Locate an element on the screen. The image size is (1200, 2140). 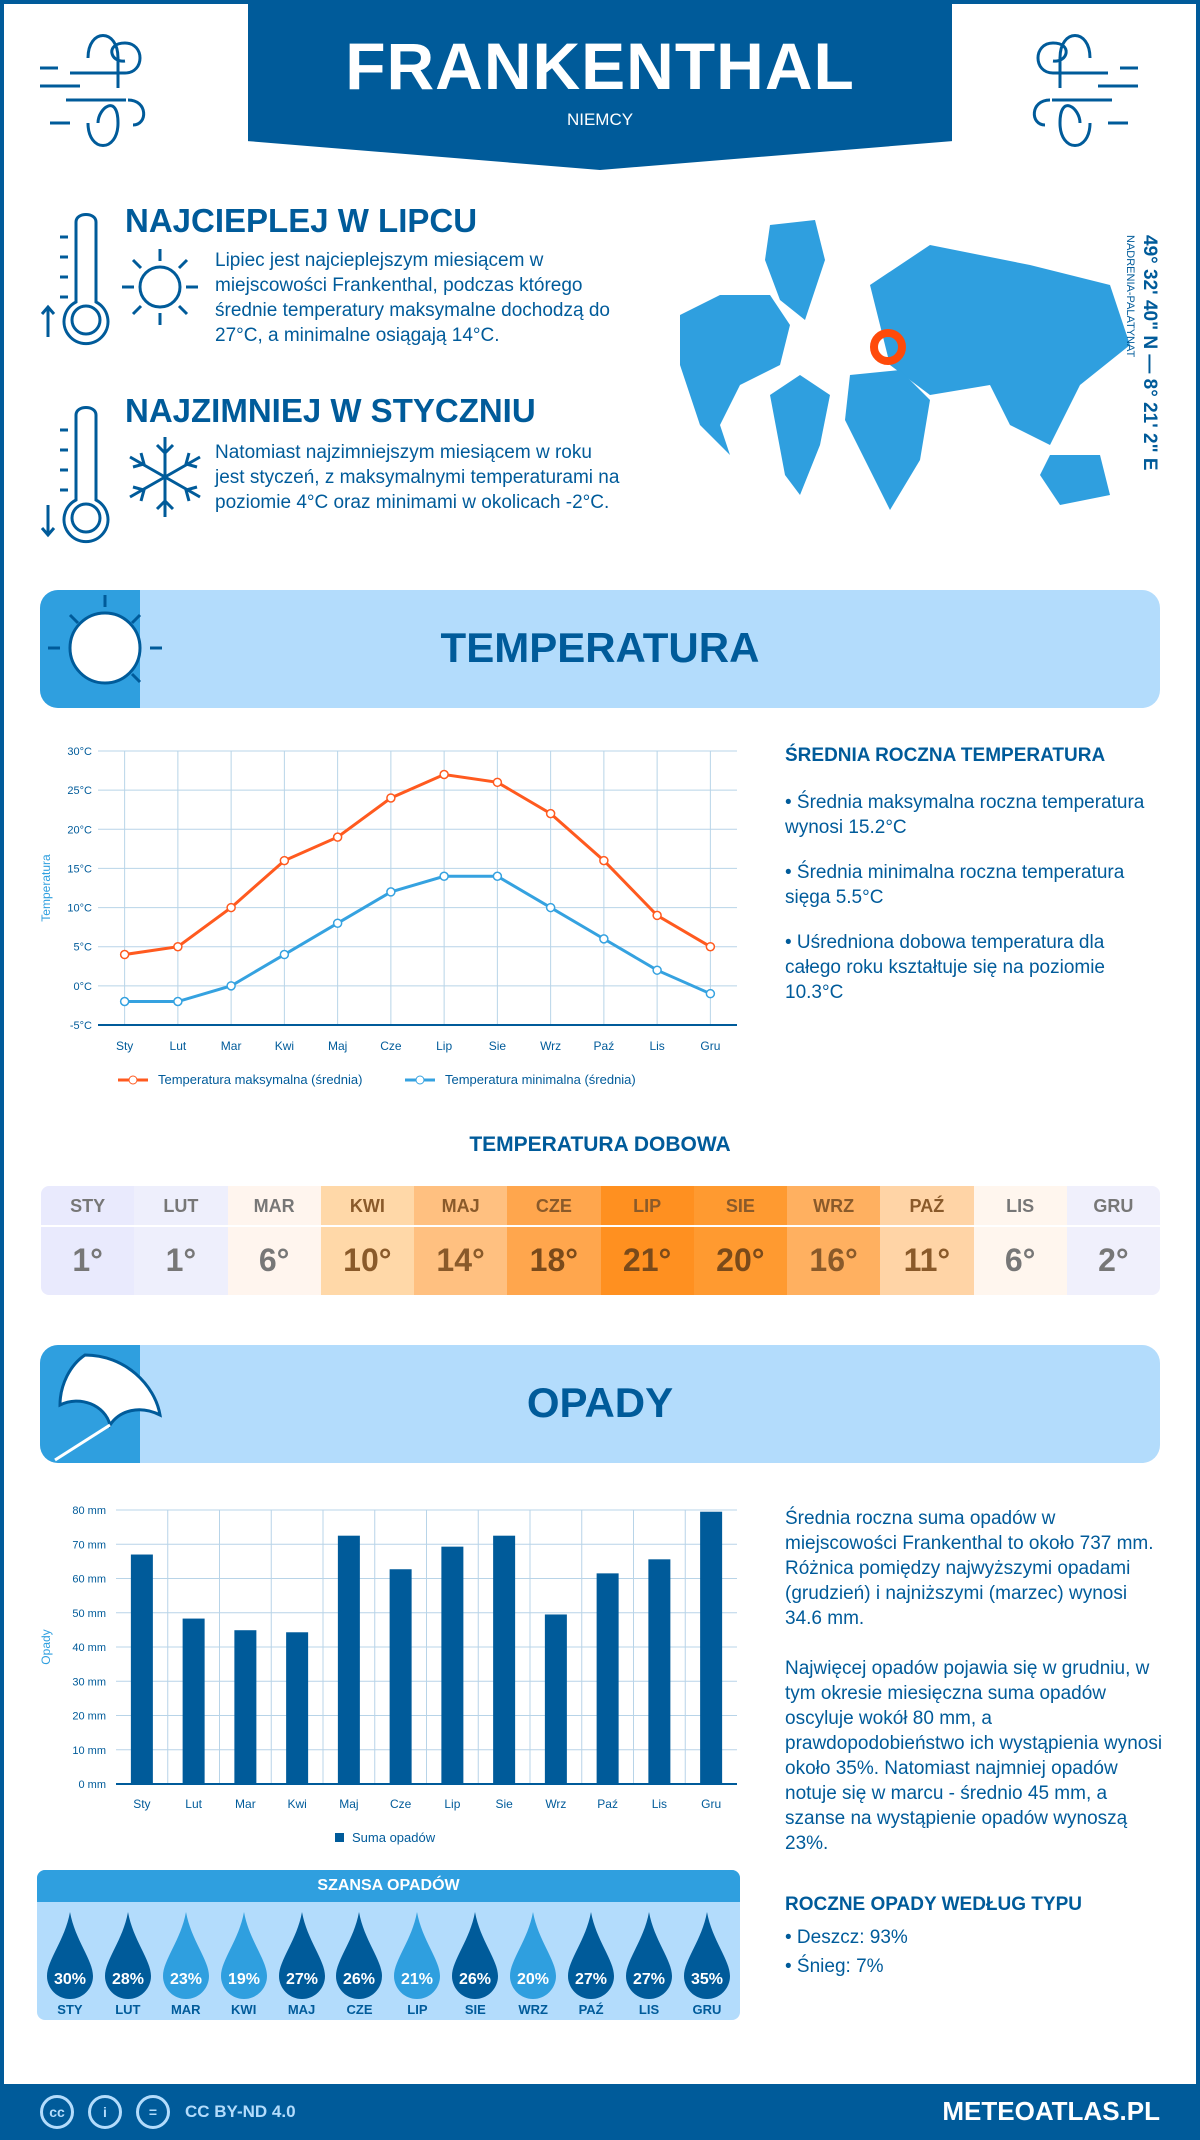
x-tick-label: Wrz is located at coordinates (555, 1804).